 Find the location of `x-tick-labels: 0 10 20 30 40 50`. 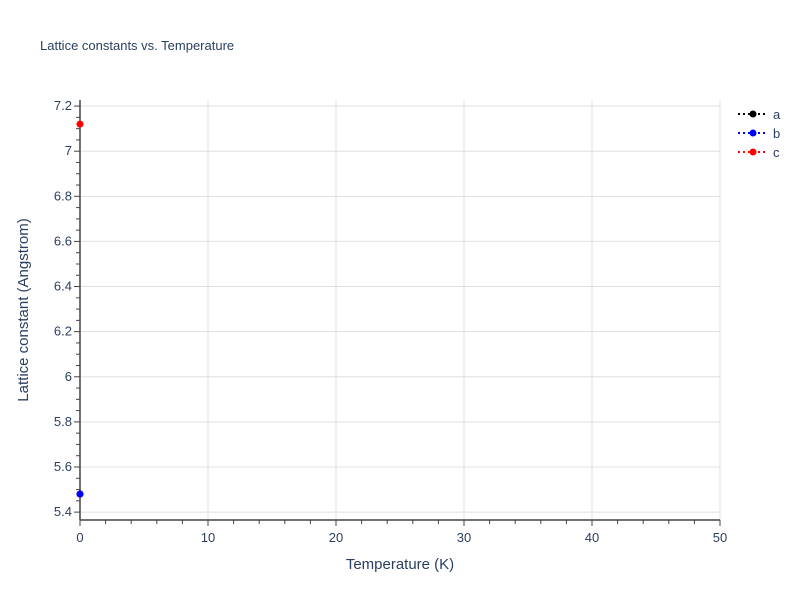

x-tick-labels: 0 10 20 30 40 50 is located at coordinates (401, 537).